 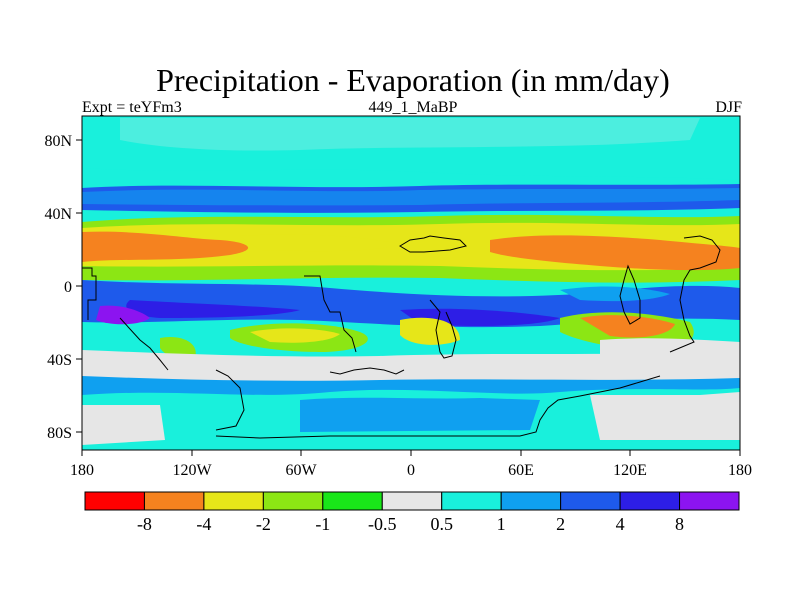 I want to click on x-tick: 120E, so click(x=630, y=470).